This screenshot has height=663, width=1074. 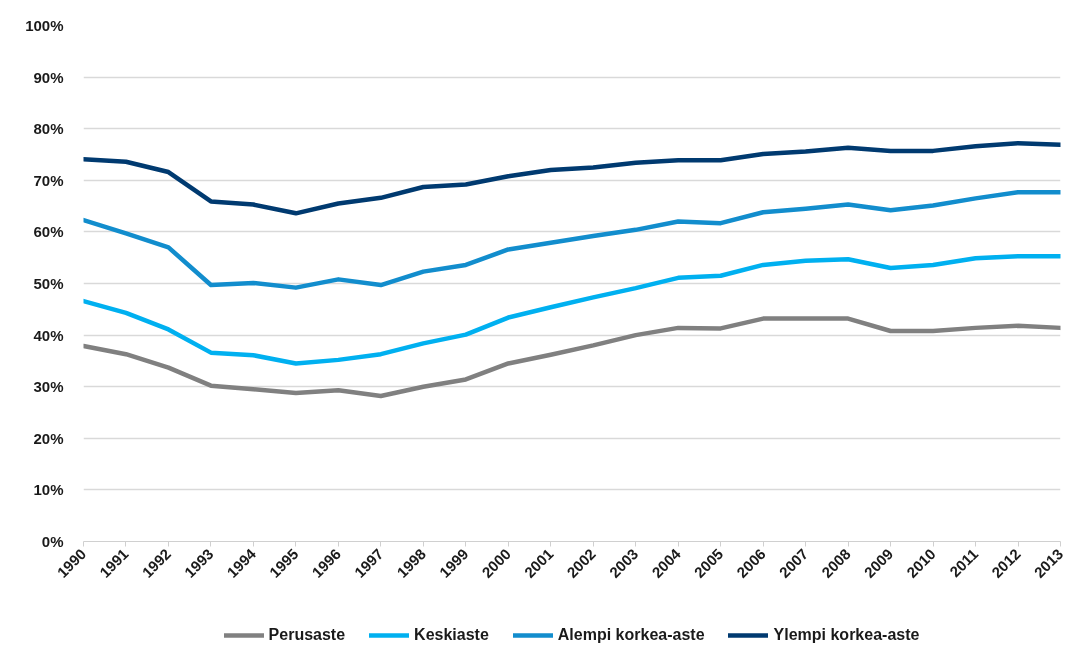 I want to click on y-tick-label: 100%, so click(x=44, y=25).